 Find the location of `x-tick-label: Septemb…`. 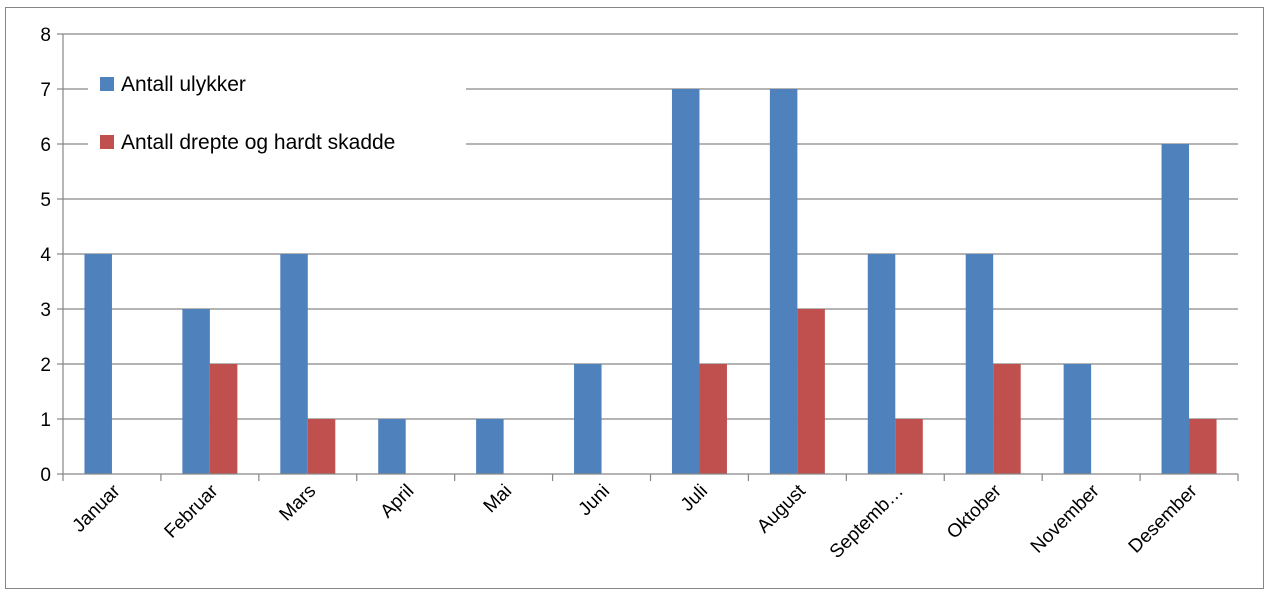

x-tick-label: Septemb… is located at coordinates (867, 522).